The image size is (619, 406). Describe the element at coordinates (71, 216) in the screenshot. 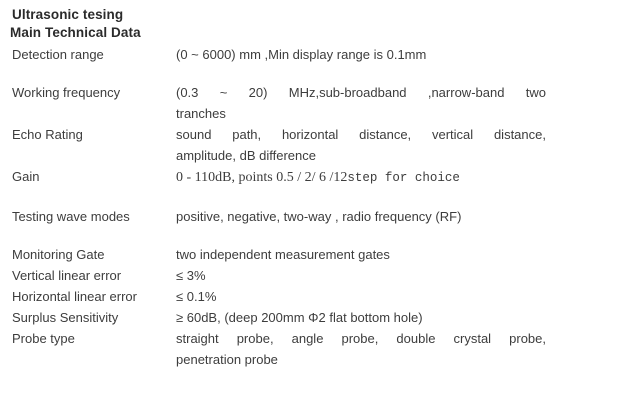

I see `spec-label: Testing wave modes` at that location.